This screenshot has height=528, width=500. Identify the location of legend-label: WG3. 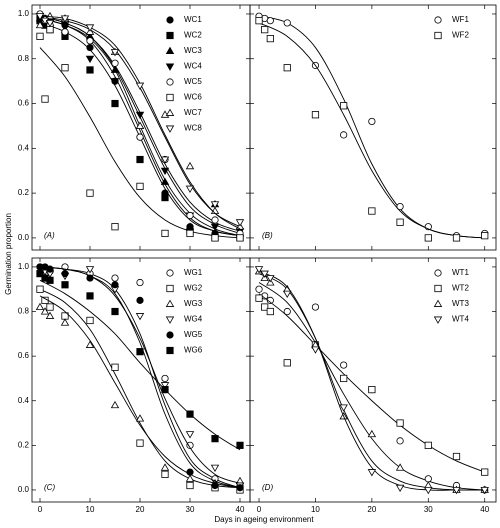
(193, 303).